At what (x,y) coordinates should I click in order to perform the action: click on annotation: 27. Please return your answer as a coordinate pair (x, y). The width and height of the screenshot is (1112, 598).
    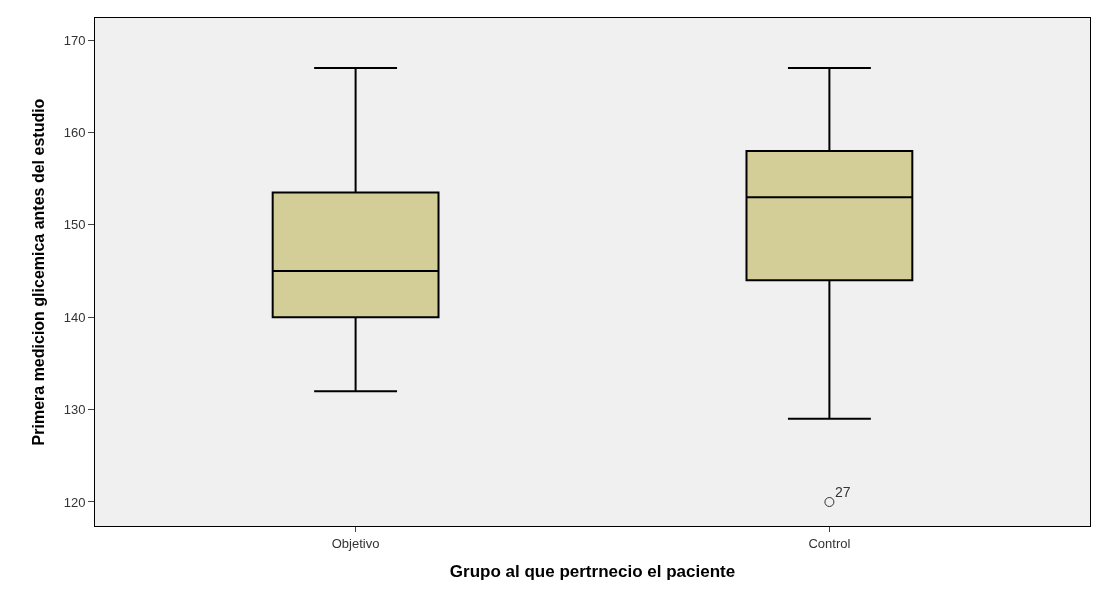
    Looking at the image, I should click on (843, 492).